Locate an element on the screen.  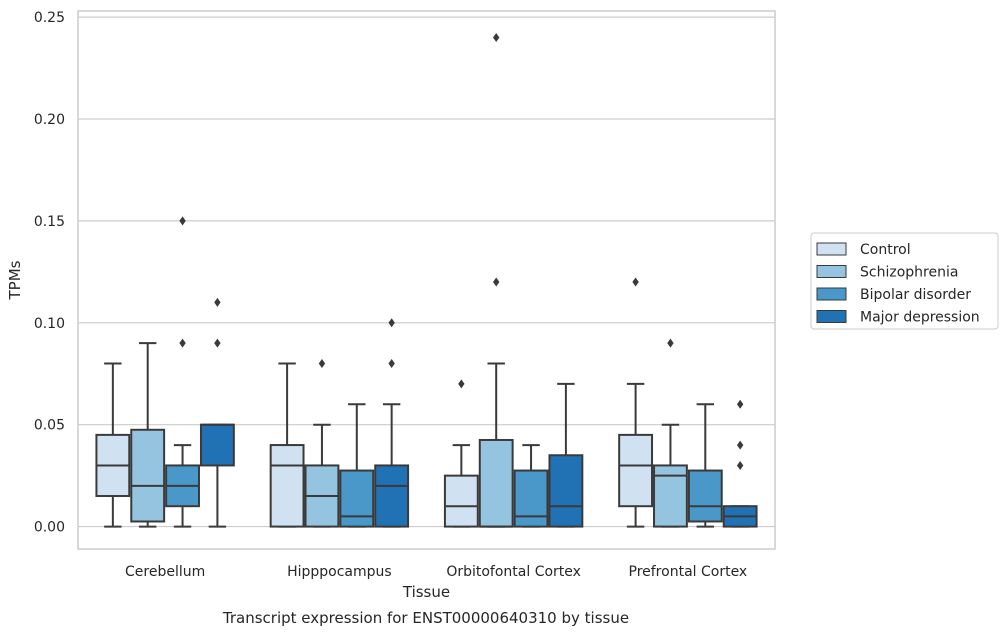
x-axis-label: Tissue is located at coordinates (426, 592).